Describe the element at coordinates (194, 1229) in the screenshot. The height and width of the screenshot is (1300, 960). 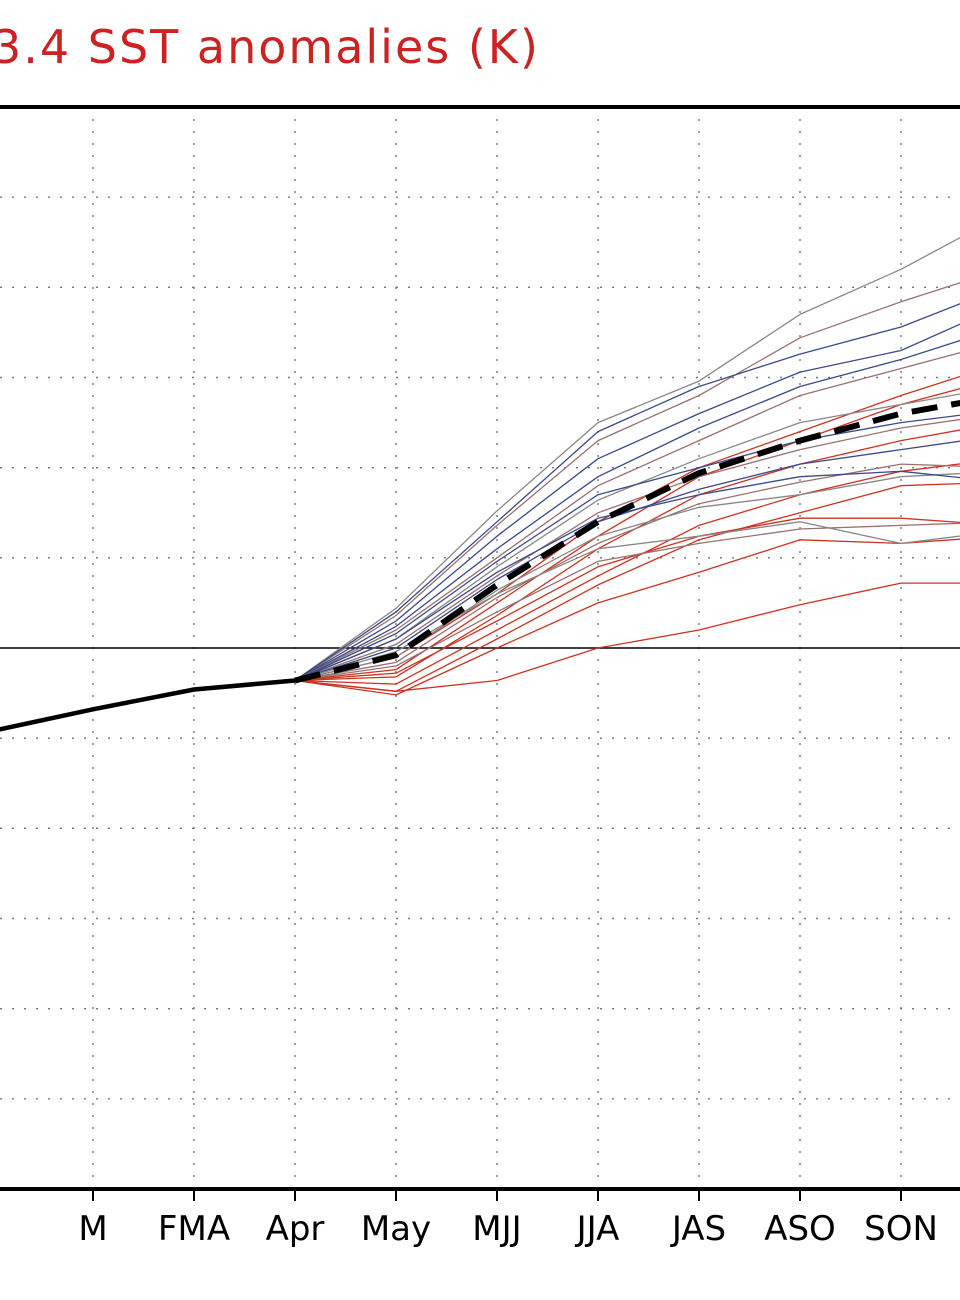
I see `x-tick-label: FMA` at that location.